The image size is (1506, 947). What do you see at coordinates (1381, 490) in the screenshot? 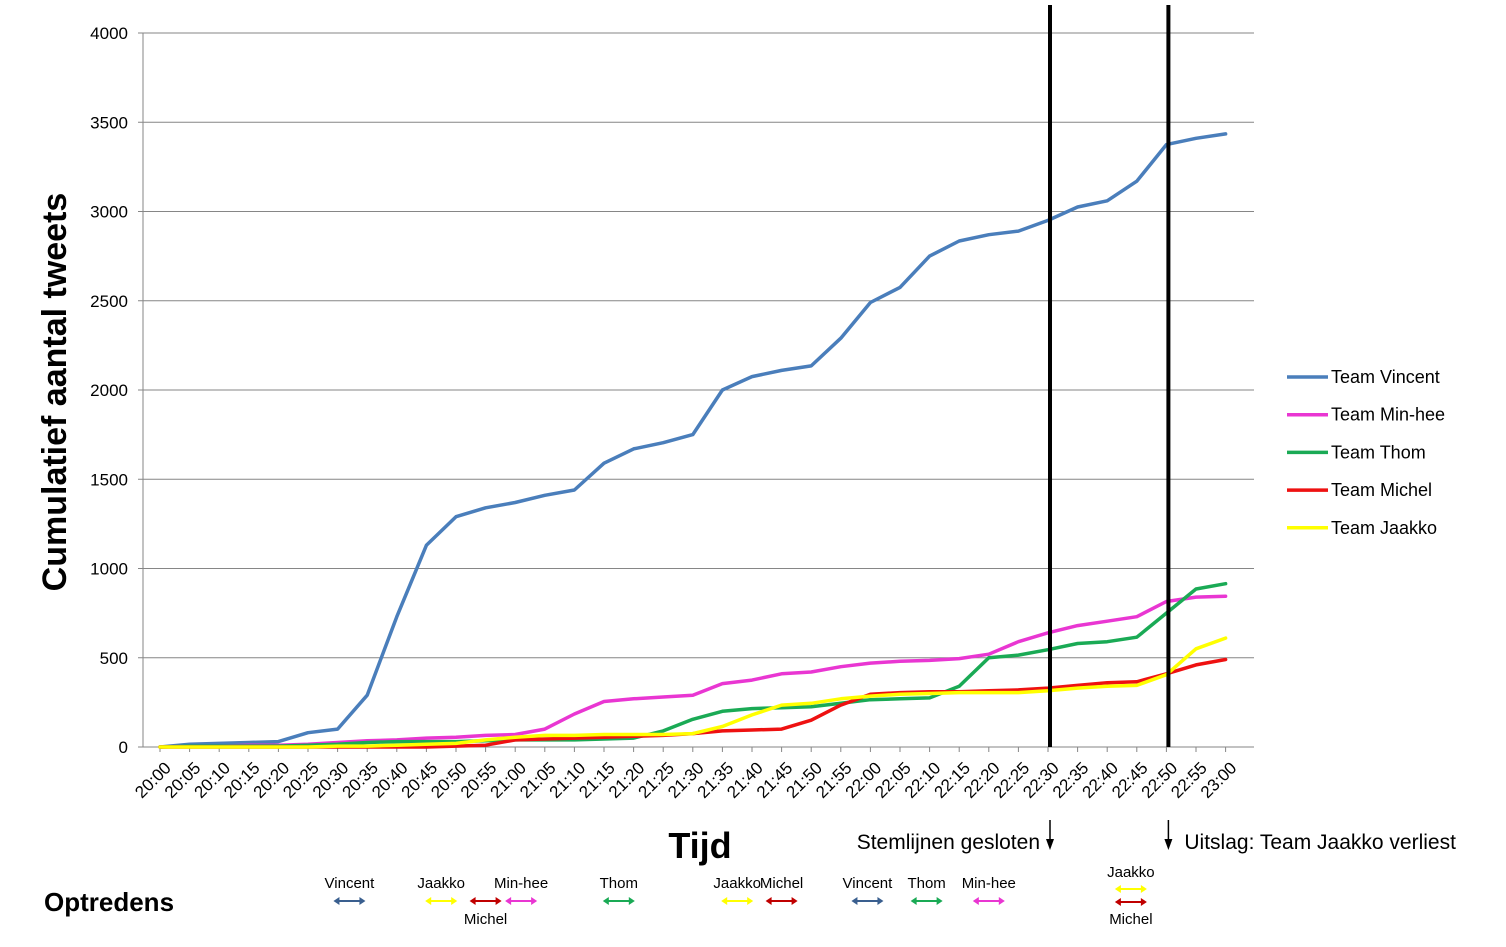
I see `legend-label: Team Michel` at bounding box center [1381, 490].